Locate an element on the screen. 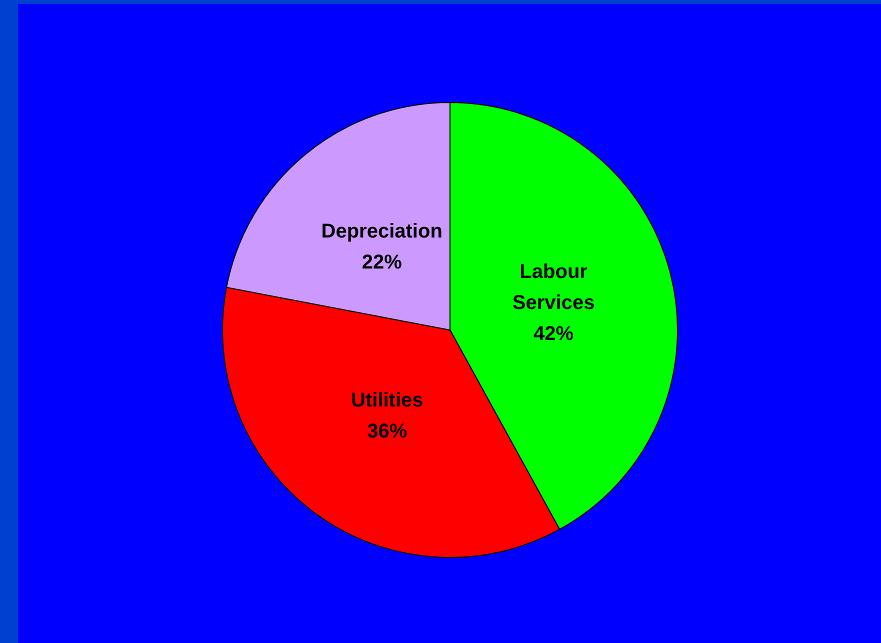 The image size is (881, 643). slice-label: Utilities is located at coordinates (387, 401).